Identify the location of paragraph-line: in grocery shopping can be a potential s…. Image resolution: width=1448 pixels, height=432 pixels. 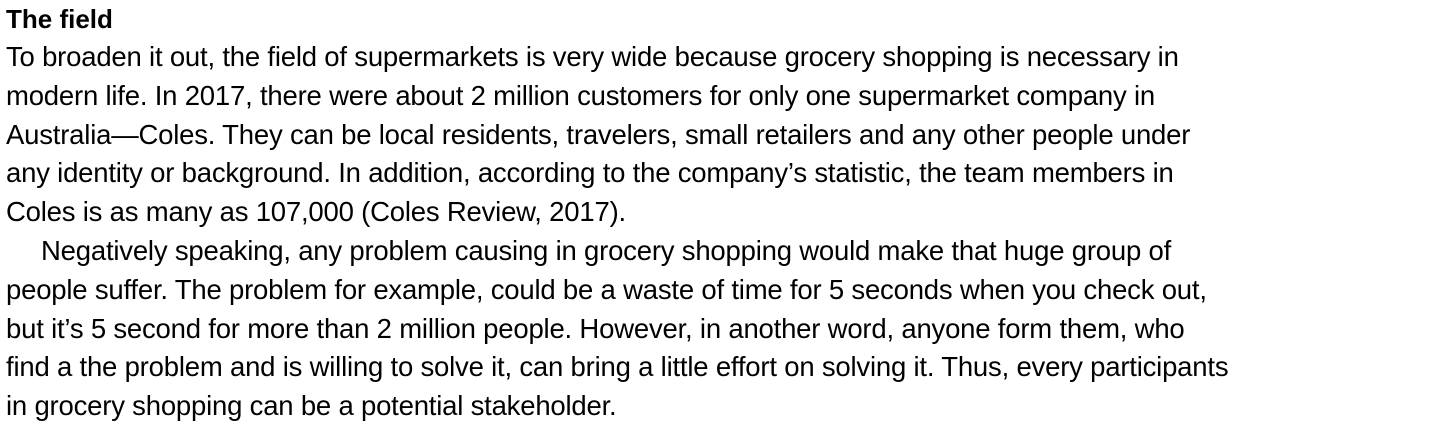
(311, 406).